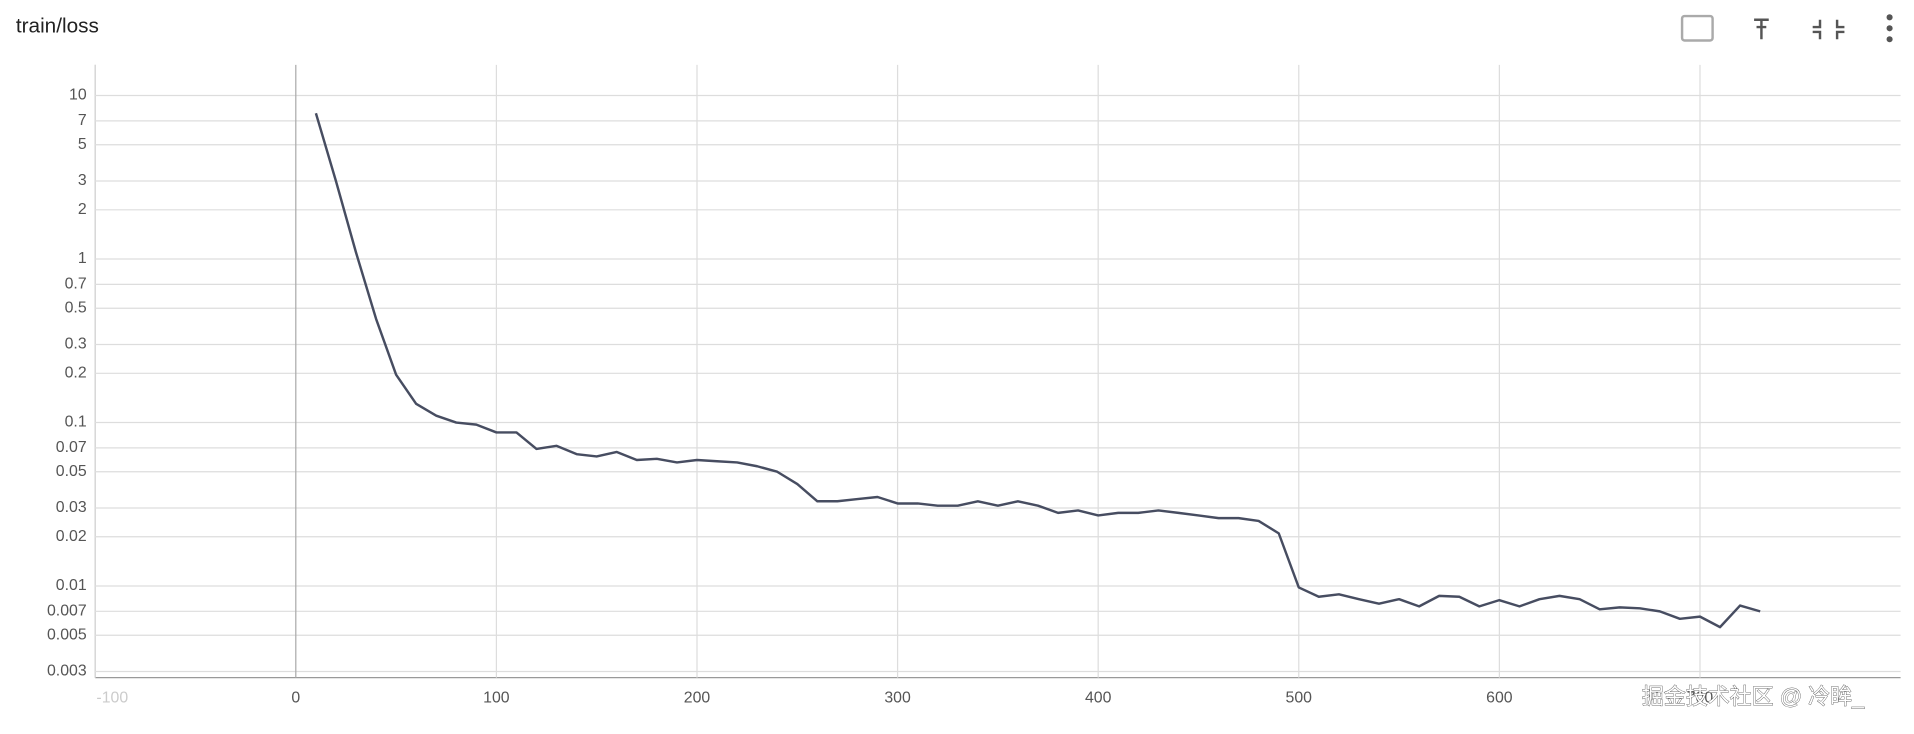  Describe the element at coordinates (82, 120) in the screenshot. I see `y-tick-label: 7` at that location.